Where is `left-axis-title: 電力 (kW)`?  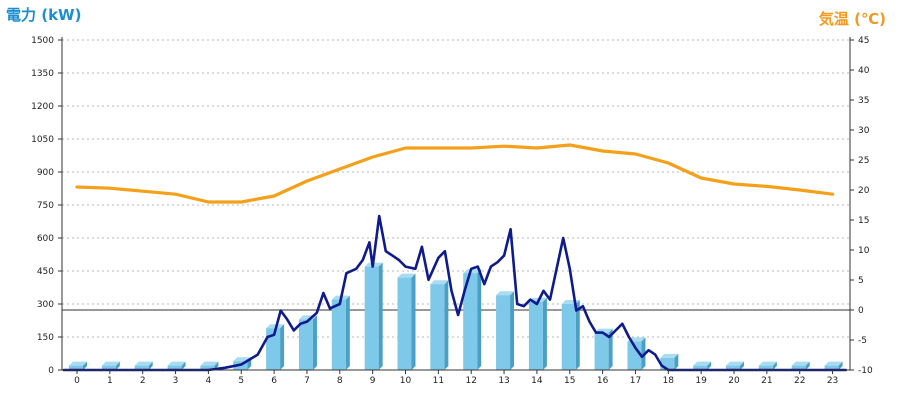 left-axis-title: 電力 (kW) is located at coordinates (44, 15).